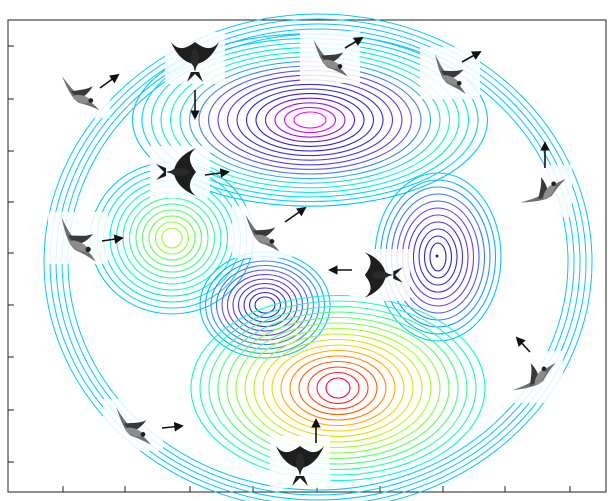  Describe the element at coordinates (195, 76) in the screenshot. I see `bird-top-swallow` at that location.